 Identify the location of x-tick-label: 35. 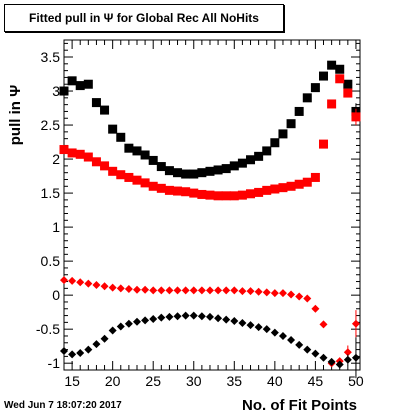
(235, 381).